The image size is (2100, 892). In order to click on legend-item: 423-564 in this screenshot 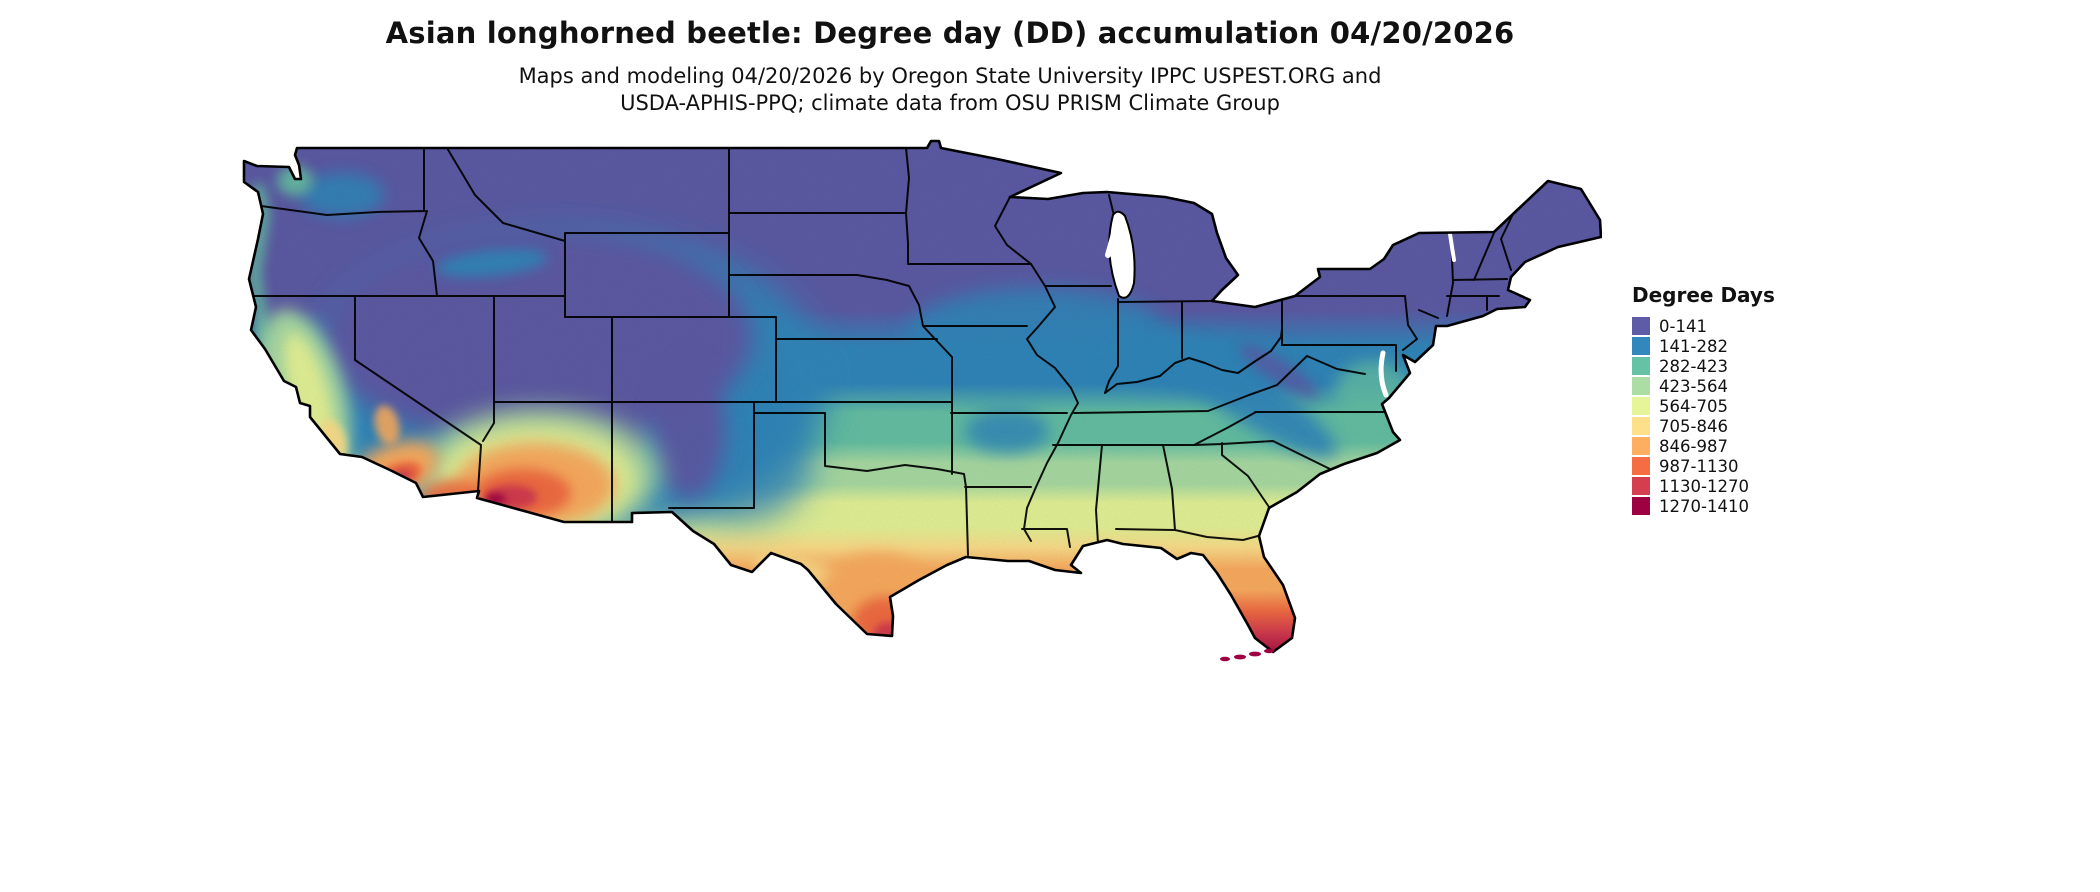, I will do `click(1703, 386)`.